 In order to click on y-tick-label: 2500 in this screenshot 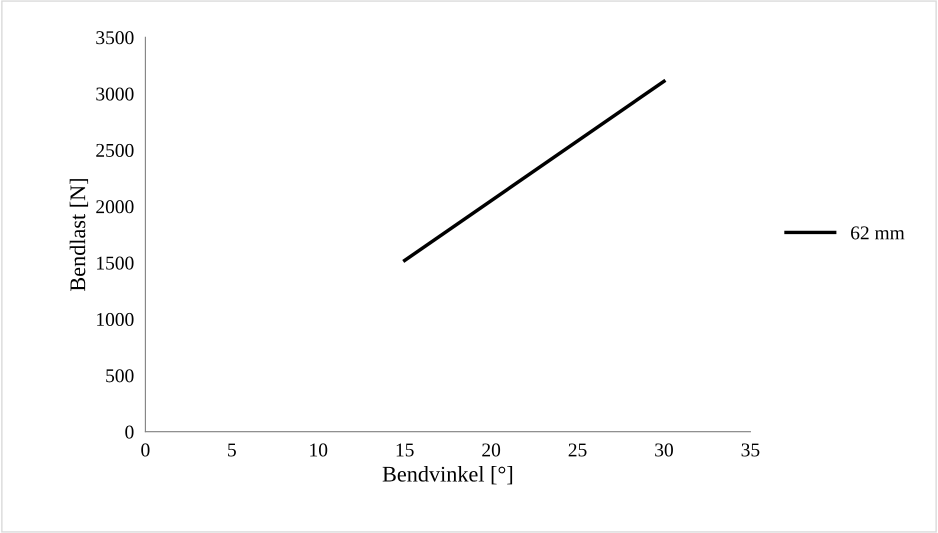, I will do `click(115, 150)`.